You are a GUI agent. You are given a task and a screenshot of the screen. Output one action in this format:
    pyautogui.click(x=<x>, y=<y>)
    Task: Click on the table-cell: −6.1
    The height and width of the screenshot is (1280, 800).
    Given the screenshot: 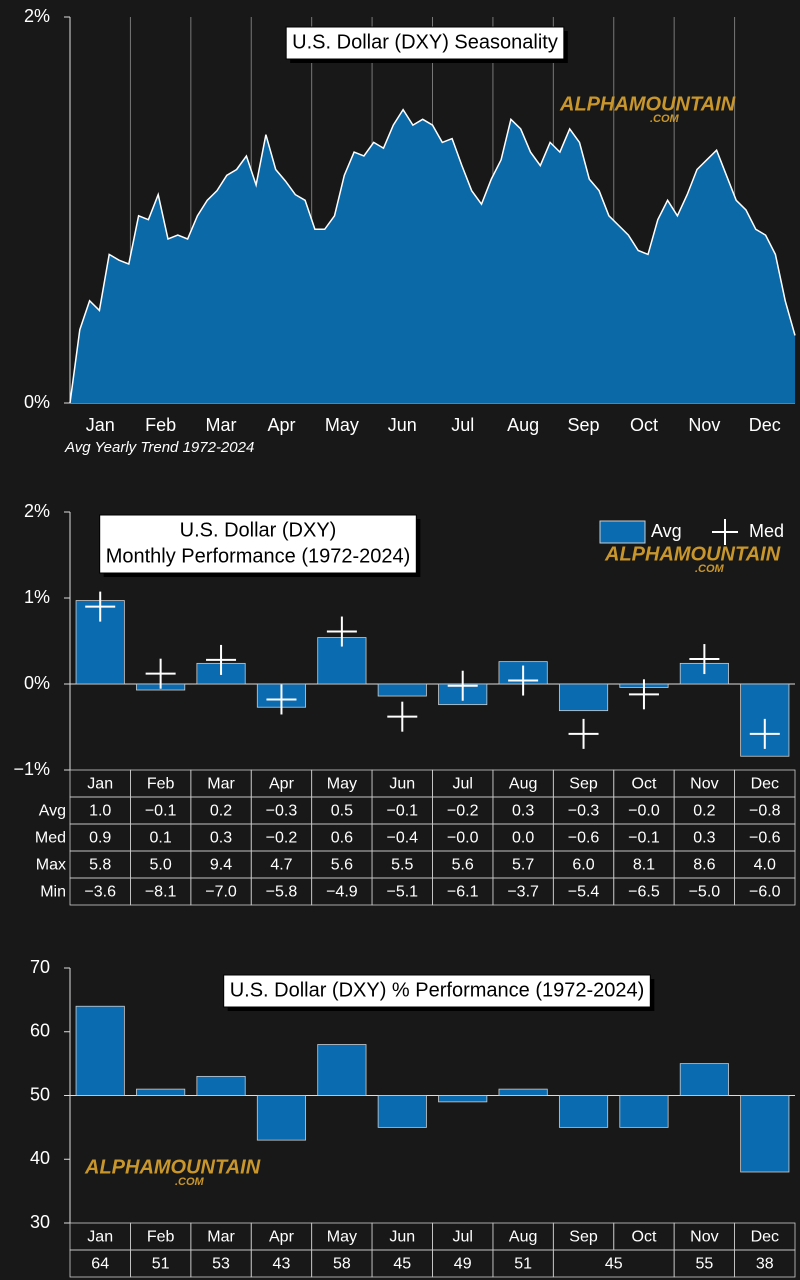 What is the action you would take?
    pyautogui.click(x=463, y=892)
    